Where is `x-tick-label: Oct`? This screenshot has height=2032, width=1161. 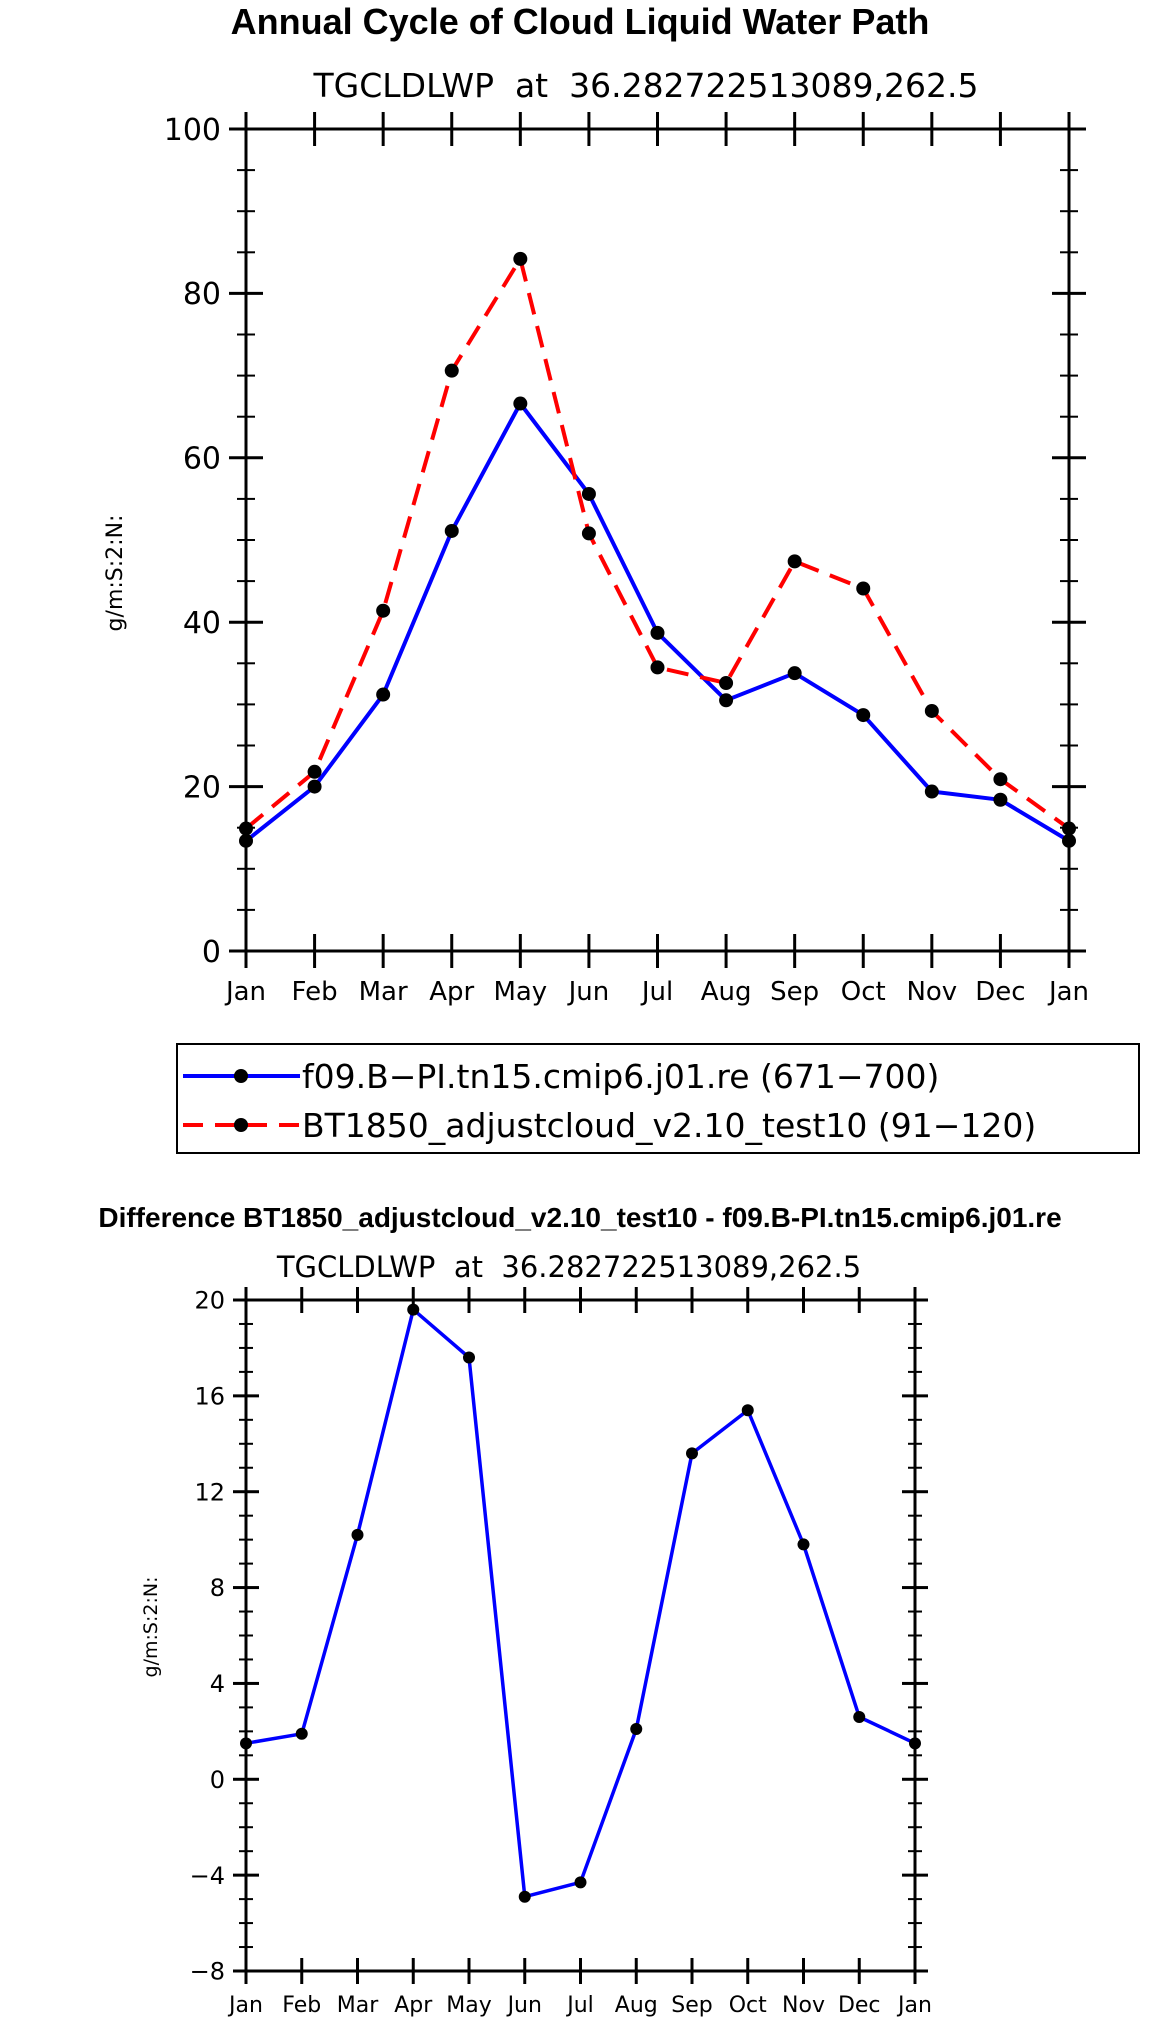 x-tick-label: Oct is located at coordinates (748, 2005).